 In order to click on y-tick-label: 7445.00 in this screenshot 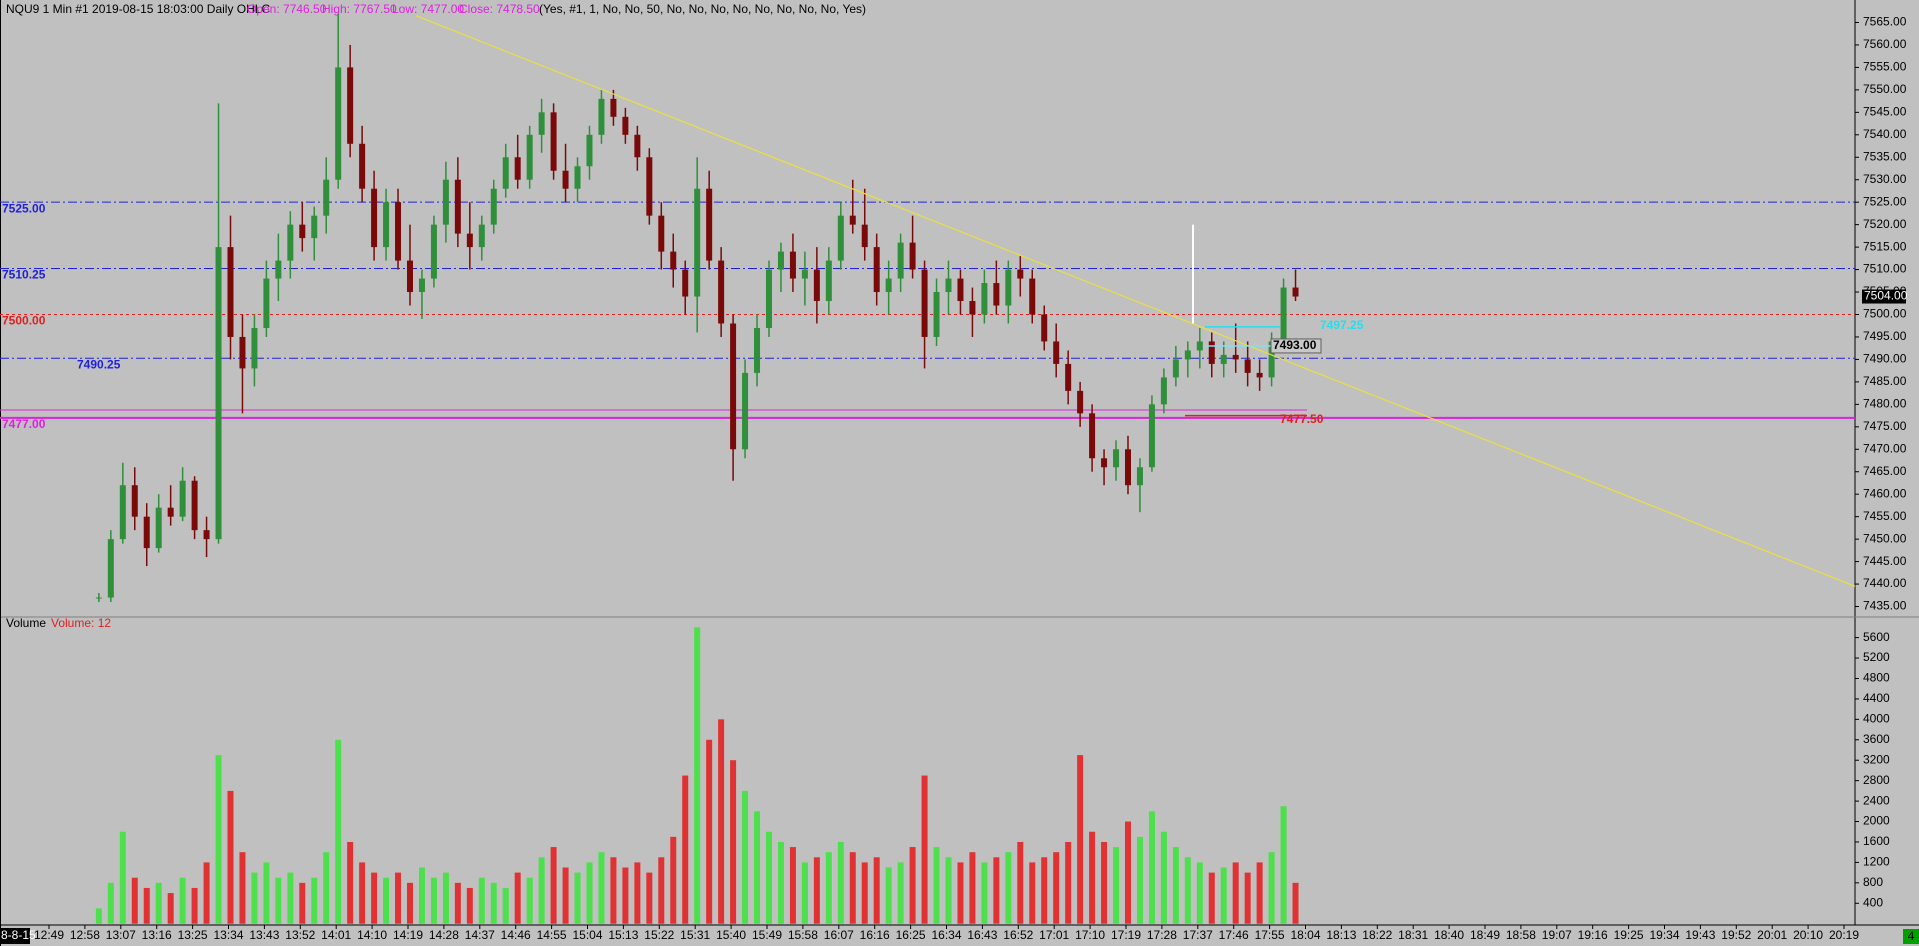, I will do `click(1885, 561)`.